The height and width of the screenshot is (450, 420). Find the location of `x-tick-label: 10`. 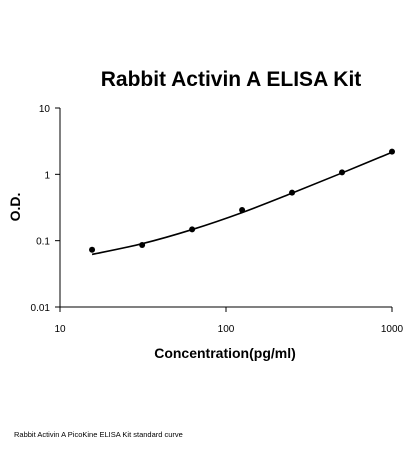

x-tick-label: 10 is located at coordinates (60, 329).